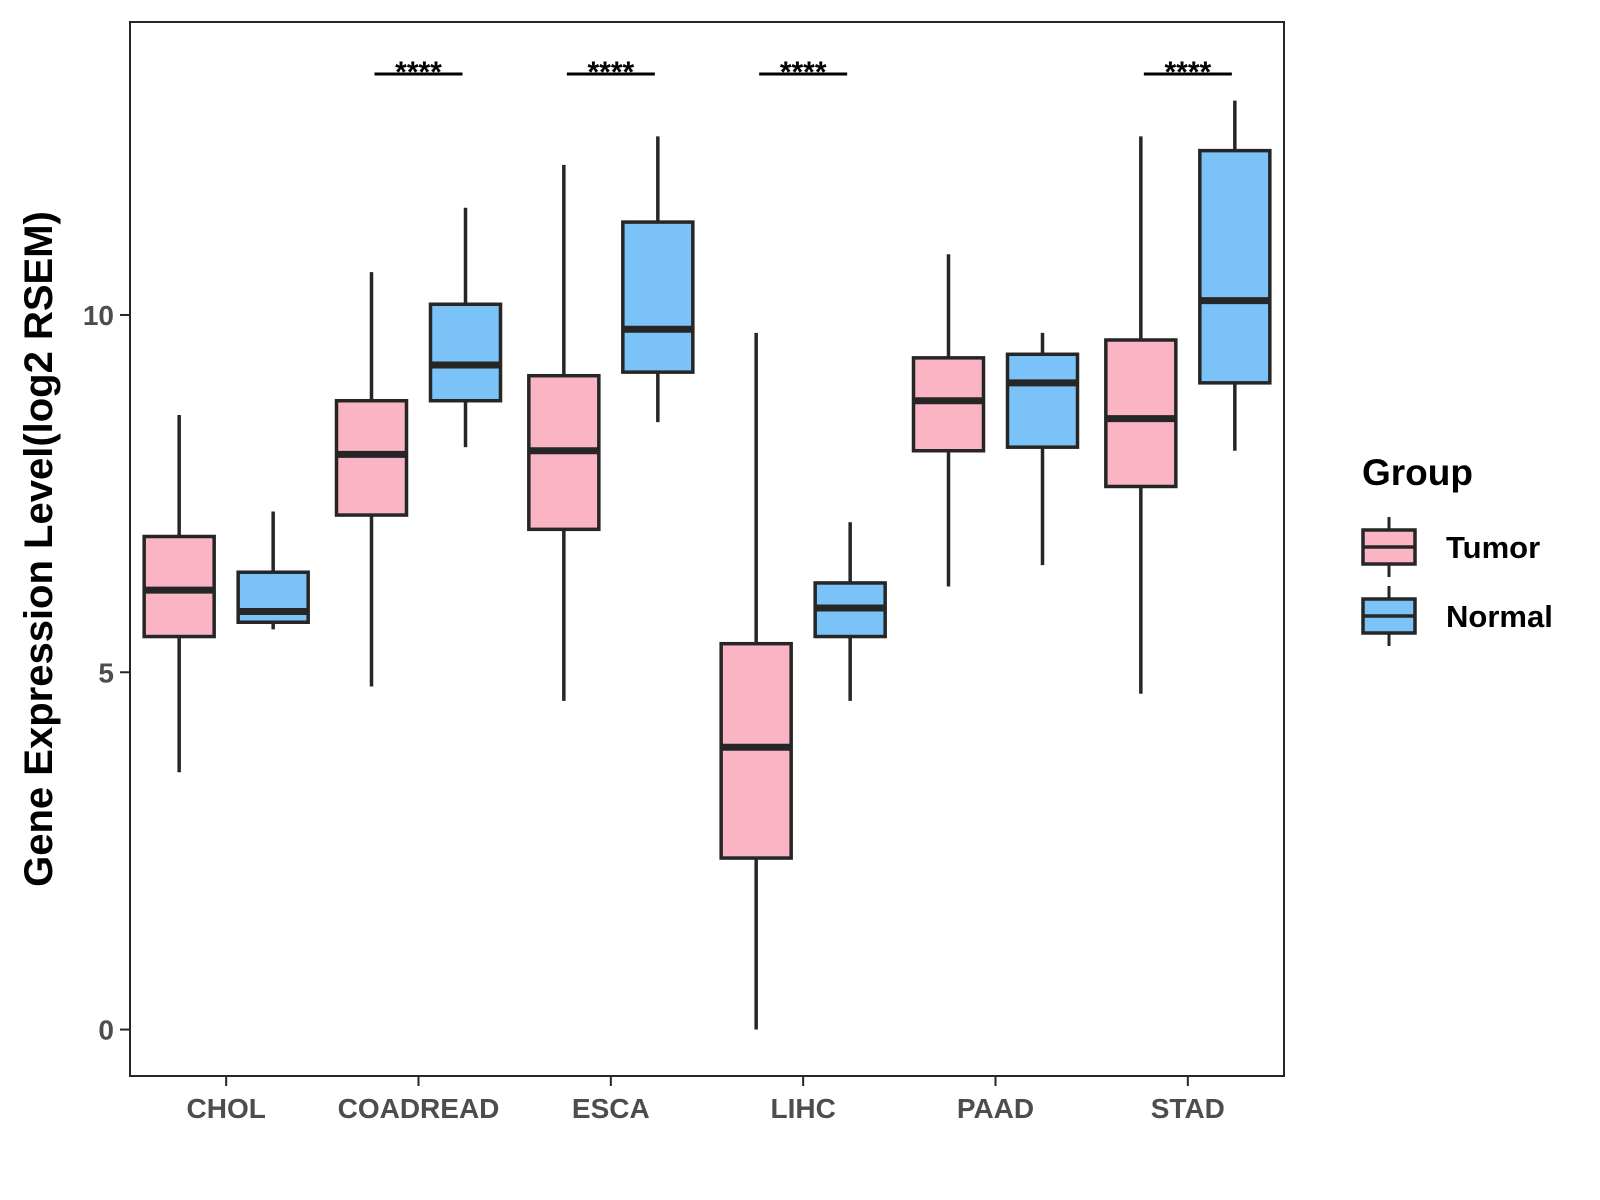 This screenshot has height=1200, width=1600. Describe the element at coordinates (995, 1108) in the screenshot. I see `x-tick-label: PAAD` at that location.